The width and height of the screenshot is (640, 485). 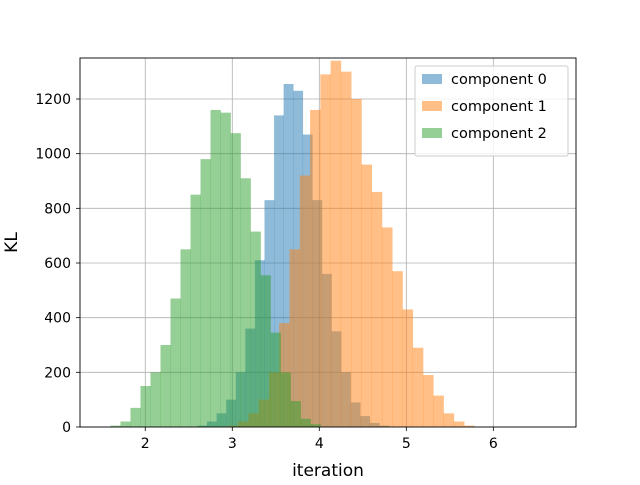 What do you see at coordinates (53, 155) in the screenshot?
I see `y-tick-label: 1000` at bounding box center [53, 155].